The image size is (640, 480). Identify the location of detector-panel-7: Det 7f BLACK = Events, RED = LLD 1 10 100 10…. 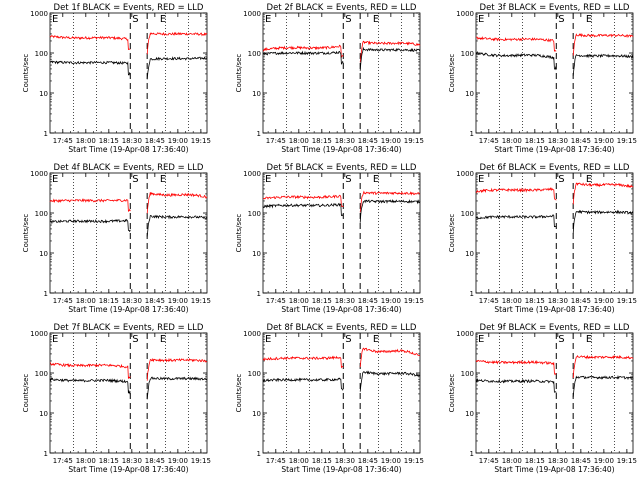
(116, 398).